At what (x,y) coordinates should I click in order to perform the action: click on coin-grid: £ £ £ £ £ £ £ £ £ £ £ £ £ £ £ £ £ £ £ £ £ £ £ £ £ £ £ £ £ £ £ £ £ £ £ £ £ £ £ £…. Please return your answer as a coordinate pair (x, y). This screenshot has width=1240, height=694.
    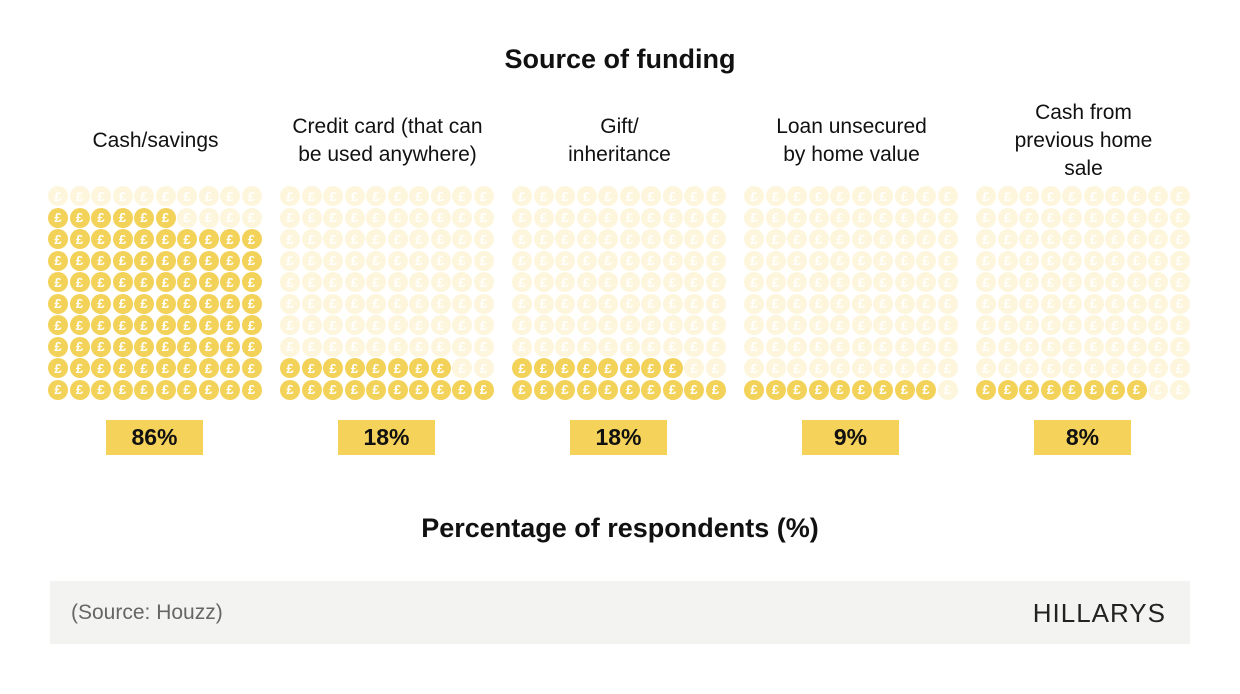
    Looking at the image, I should click on (155, 293).